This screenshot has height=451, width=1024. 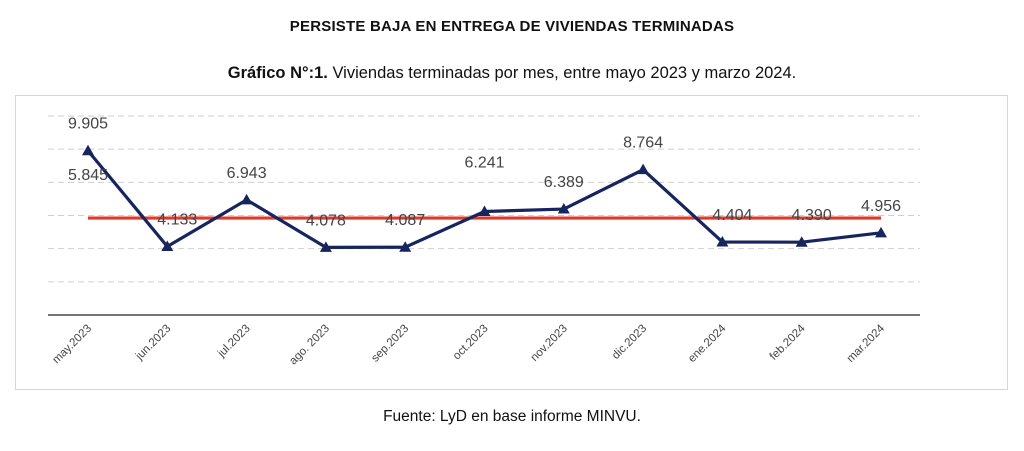 What do you see at coordinates (512, 416) in the screenshot?
I see `source-note: Fuente: LyD en base informe MINVU.` at bounding box center [512, 416].